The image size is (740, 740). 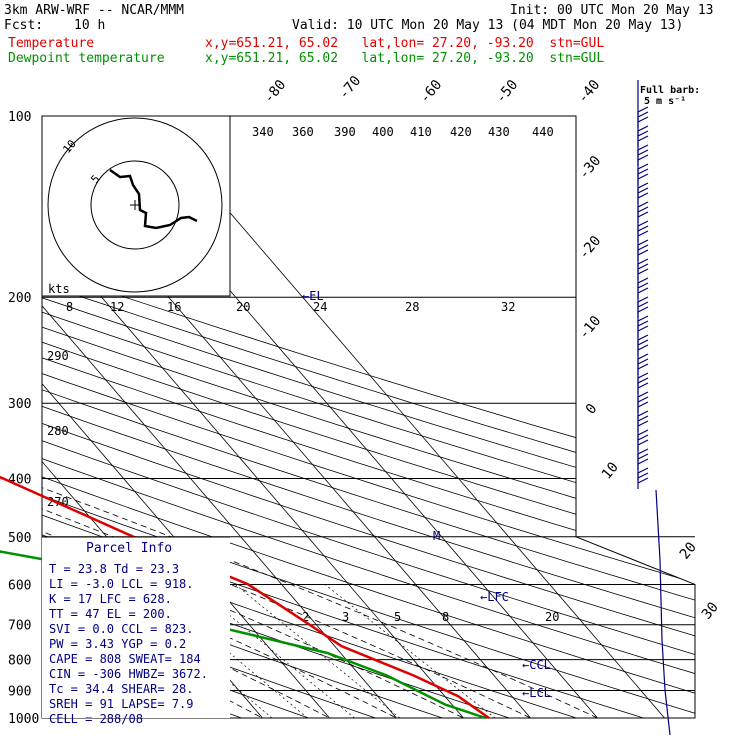 I want to click on isotherm-label: 0, so click(x=592, y=409).